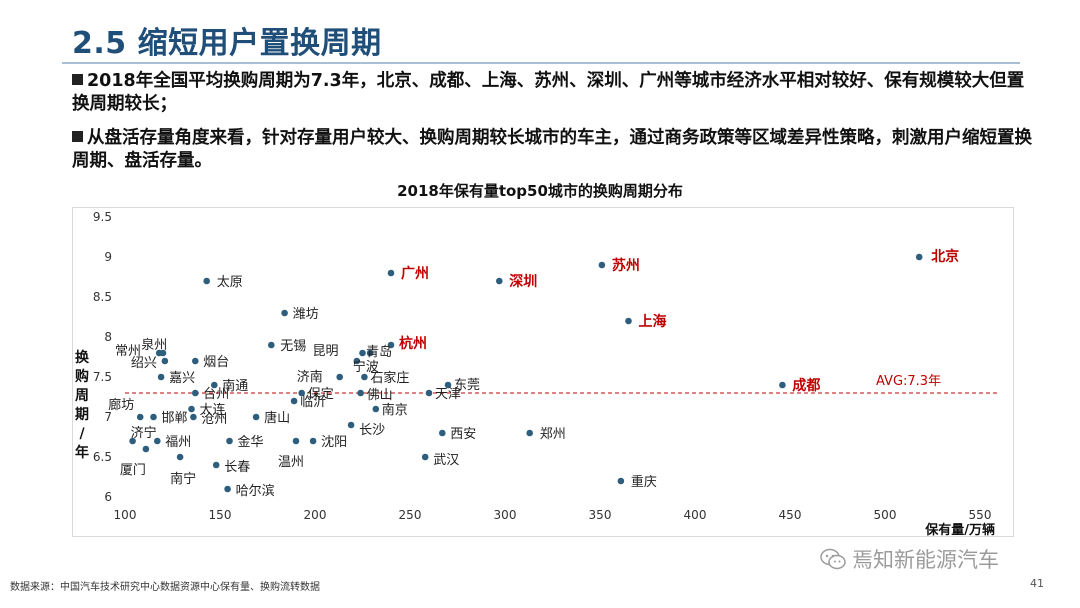  Describe the element at coordinates (182, 378) in the screenshot. I see `point-label: 嘉兴` at that location.